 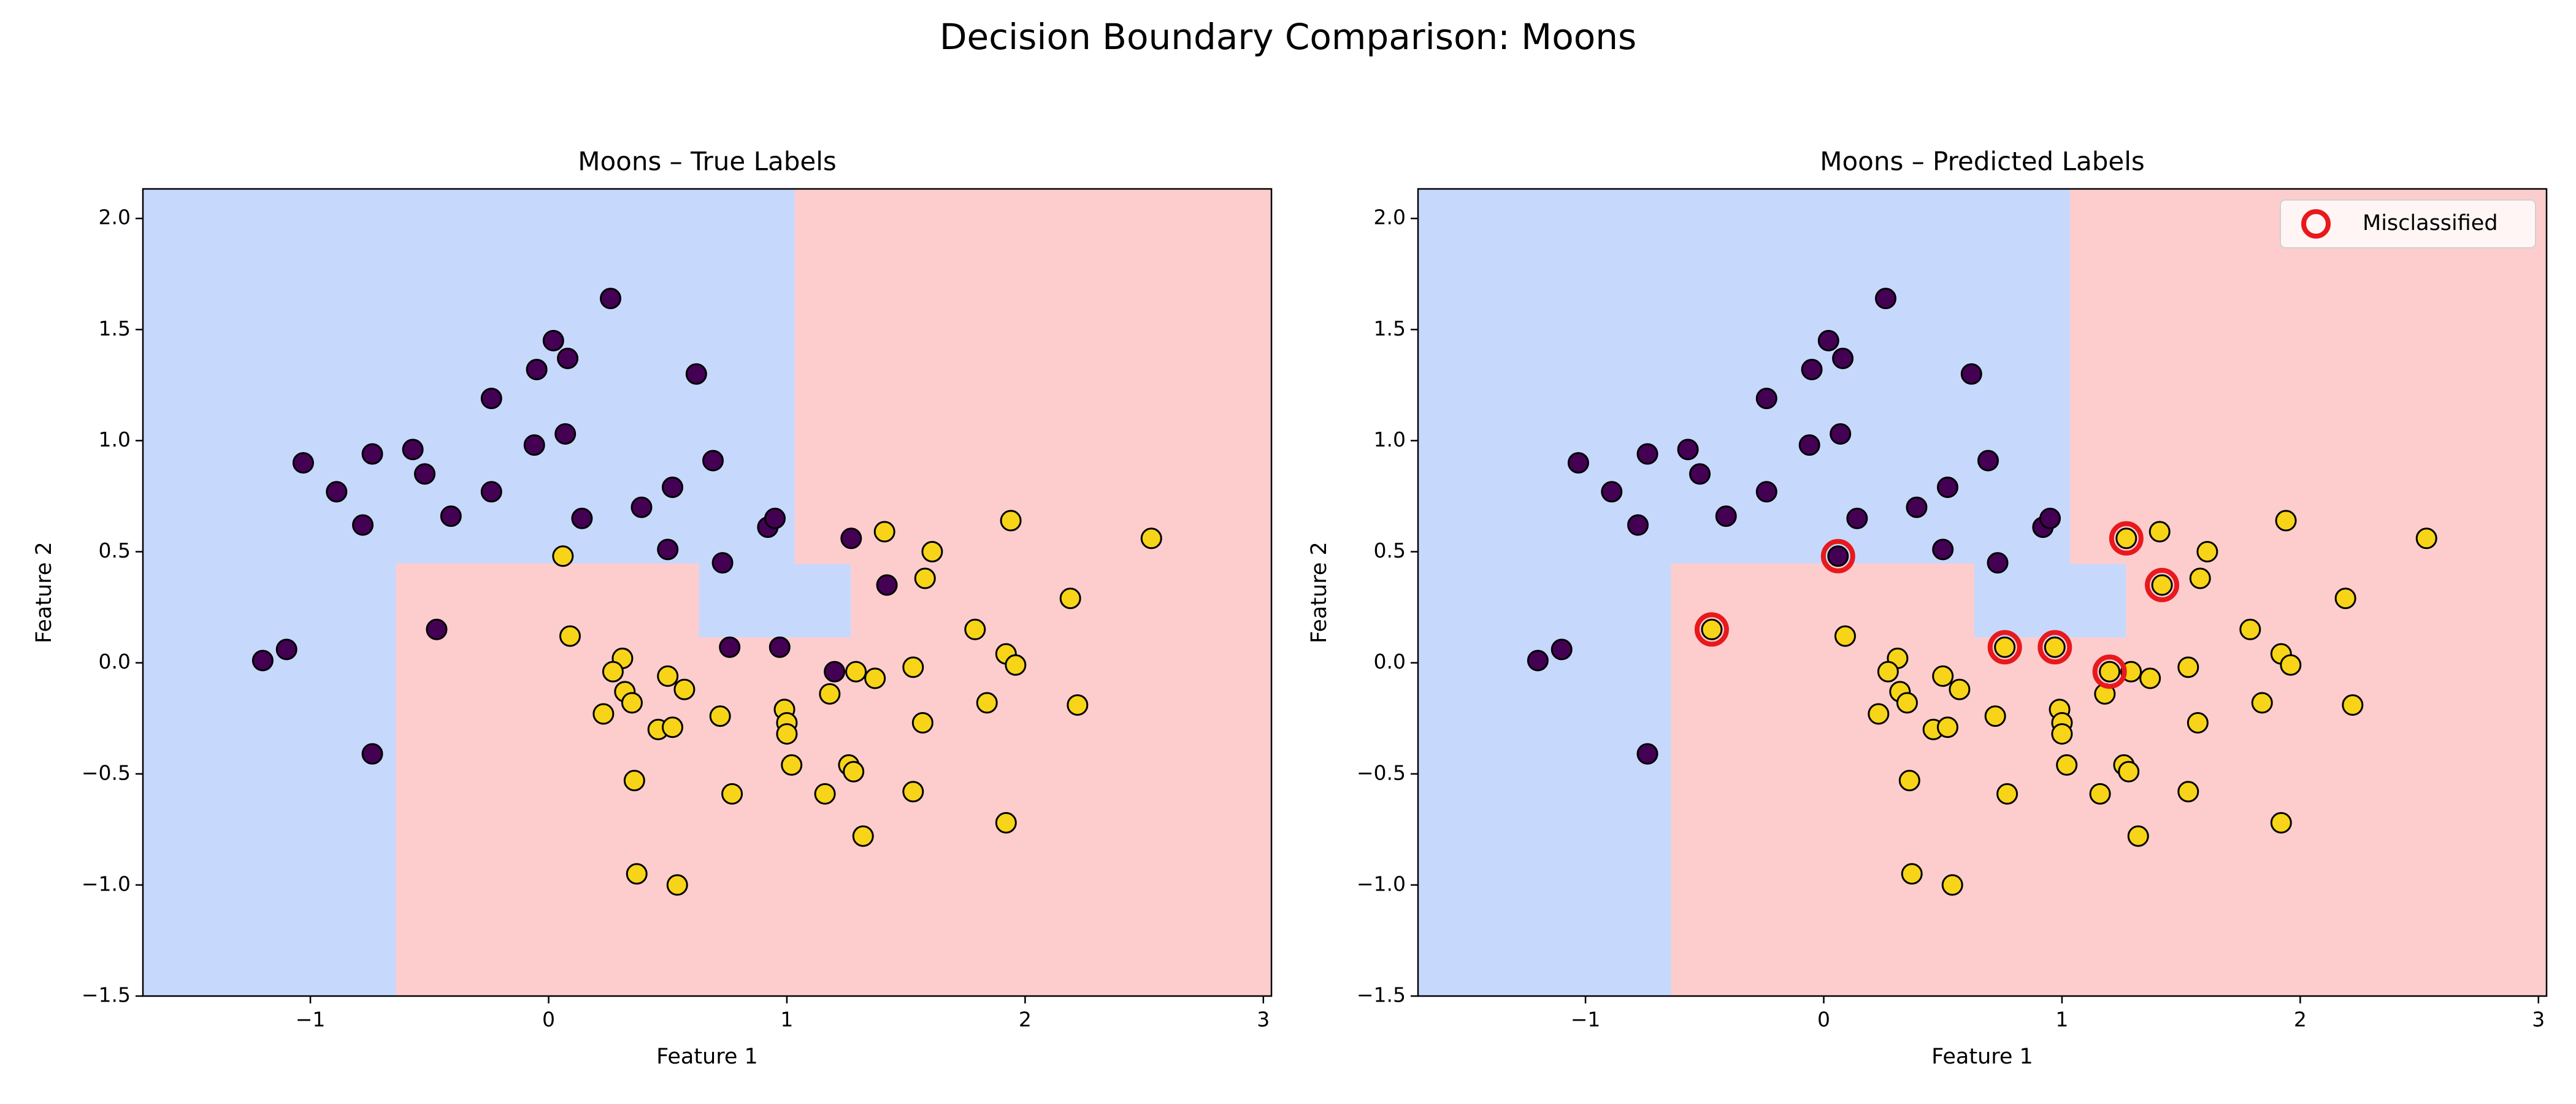 What do you see at coordinates (1982, 162) in the screenshot?
I see `subplot-title: Moons – Predicted Labels` at bounding box center [1982, 162].